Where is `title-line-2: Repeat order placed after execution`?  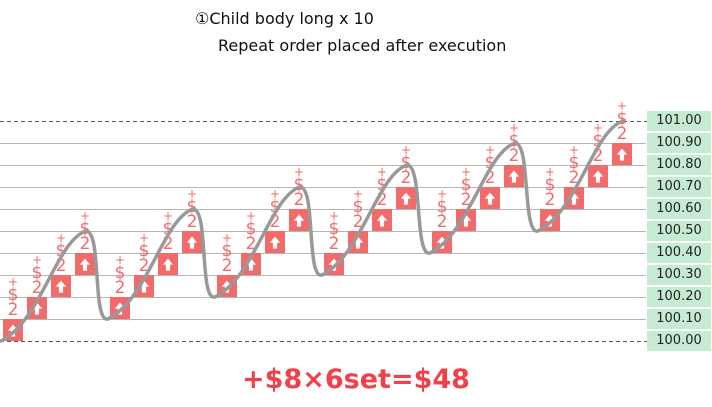
title-line-2: Repeat order placed after execution is located at coordinates (362, 45).